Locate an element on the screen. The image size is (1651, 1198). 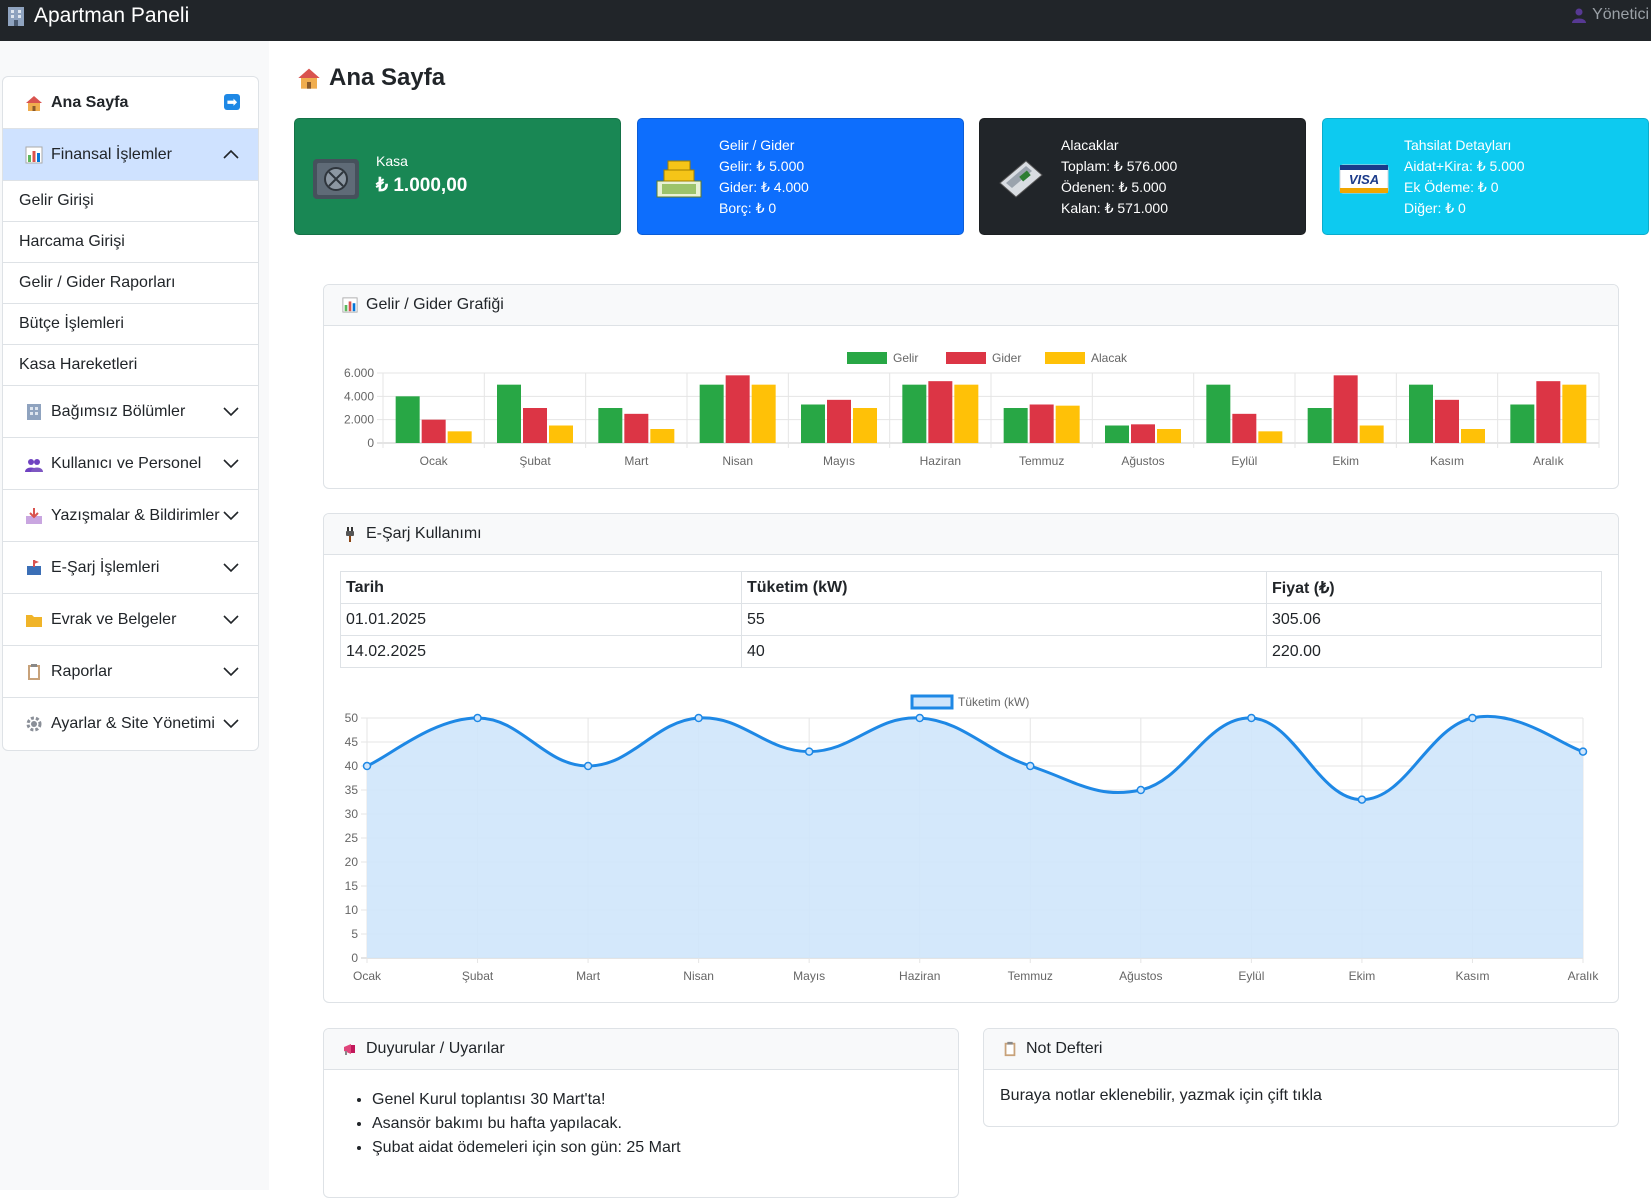
aidat-value: Aidat+Kira: ₺ 5.000 is located at coordinates (1464, 166).